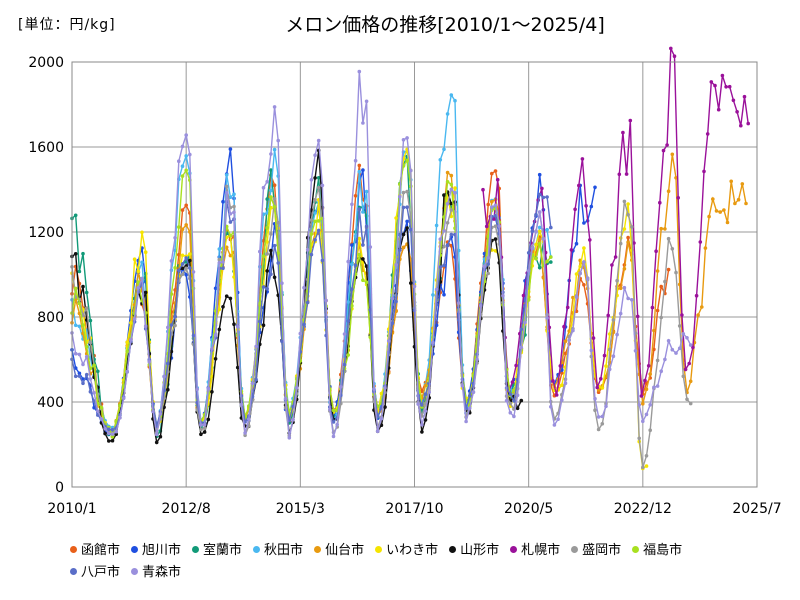 This screenshot has height=600, width=800. What do you see at coordinates (67, 25) in the screenshot?
I see `unit-label: [単位：円/kg]` at bounding box center [67, 25].